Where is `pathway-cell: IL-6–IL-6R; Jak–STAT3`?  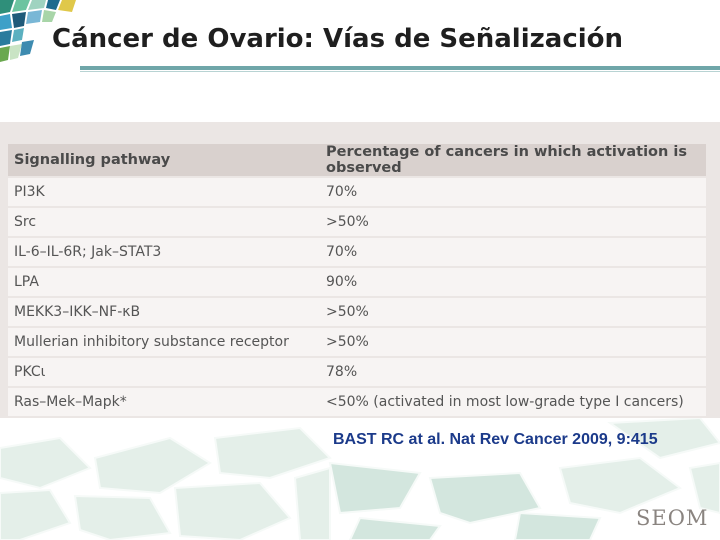
pathway-cell: IL-6–IL-6R; Jak–STAT3 is located at coordinates (164, 252).